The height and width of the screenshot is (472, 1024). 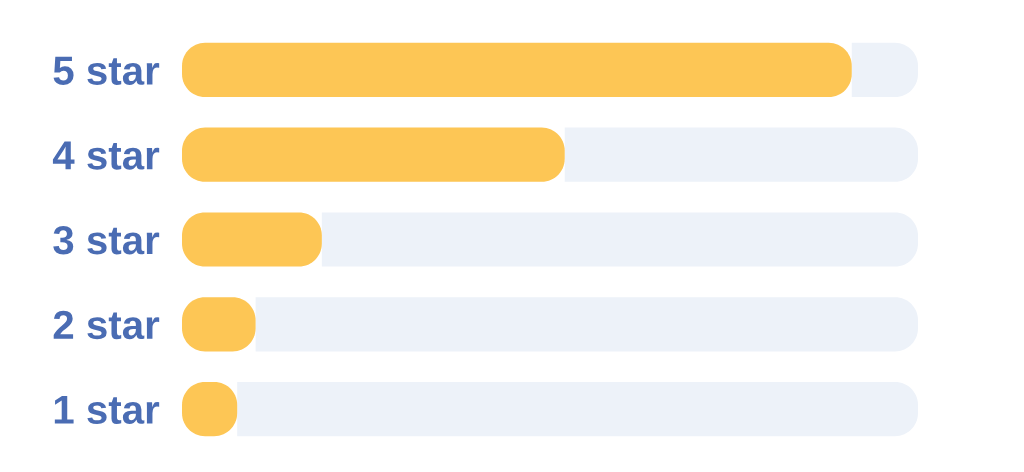 What do you see at coordinates (106, 70) in the screenshot?
I see `y-tick-label: 5 star` at bounding box center [106, 70].